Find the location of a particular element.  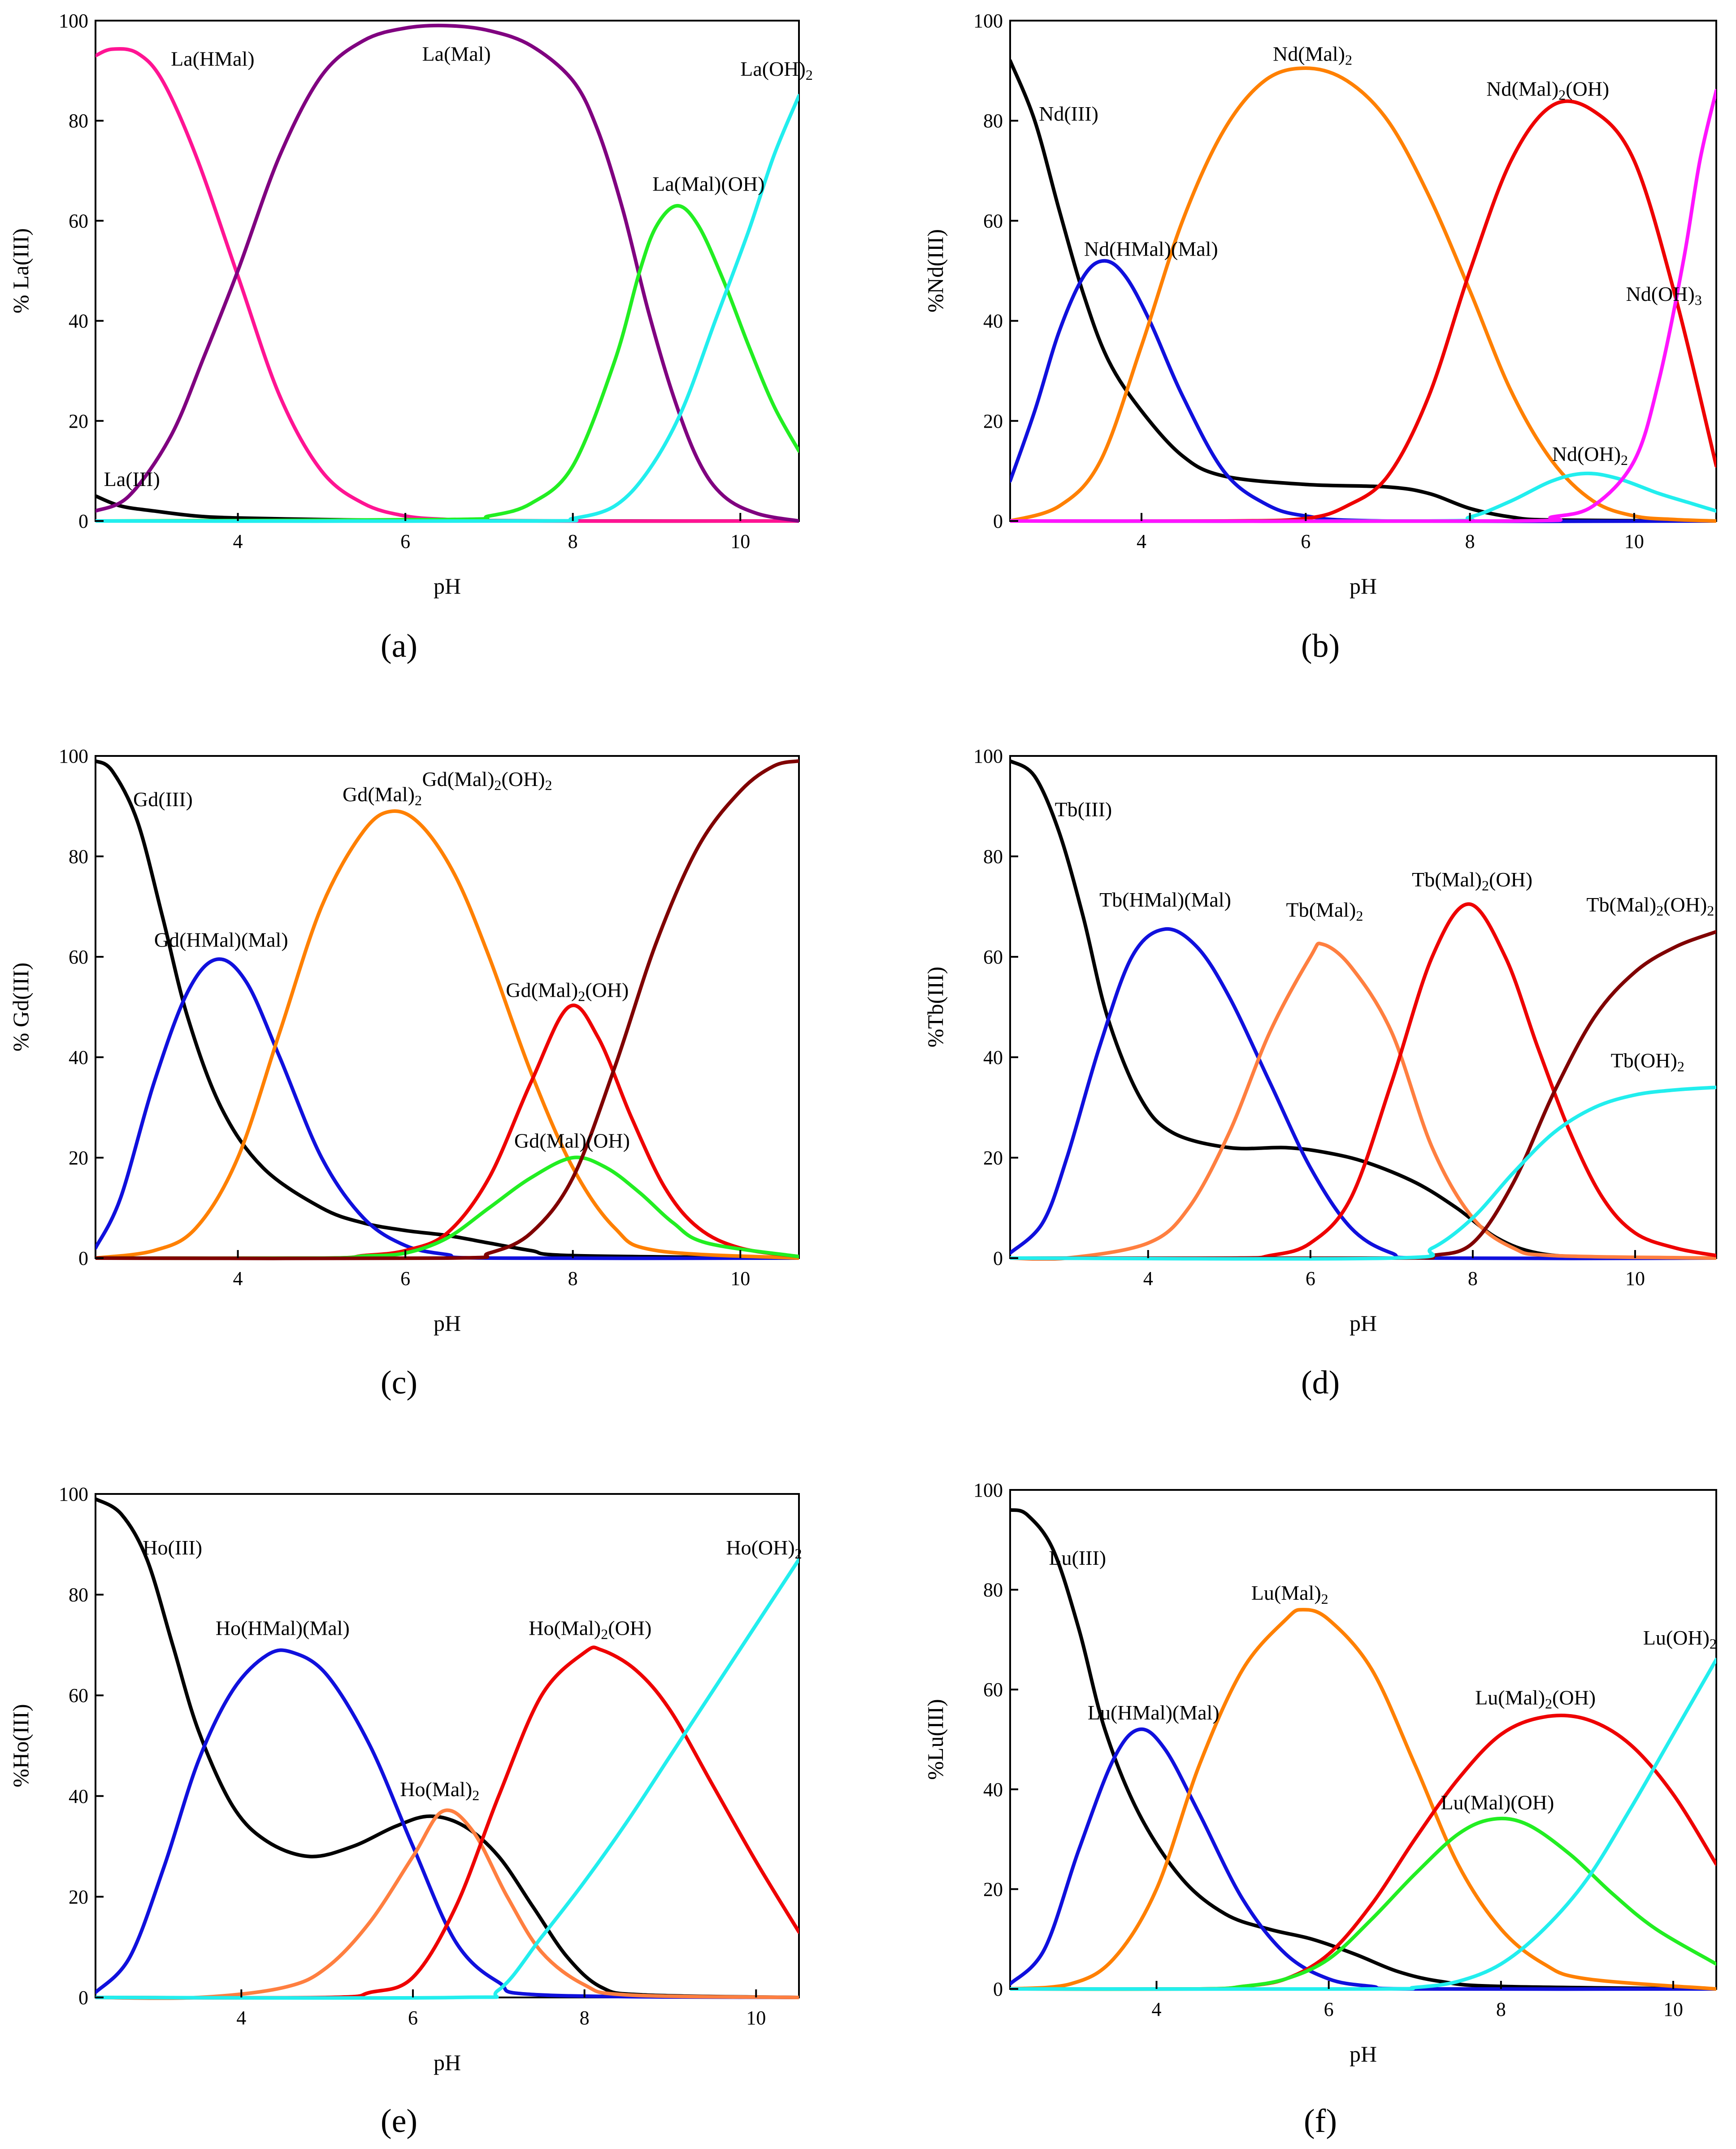

panel-letter: (d) is located at coordinates (1320, 1382).